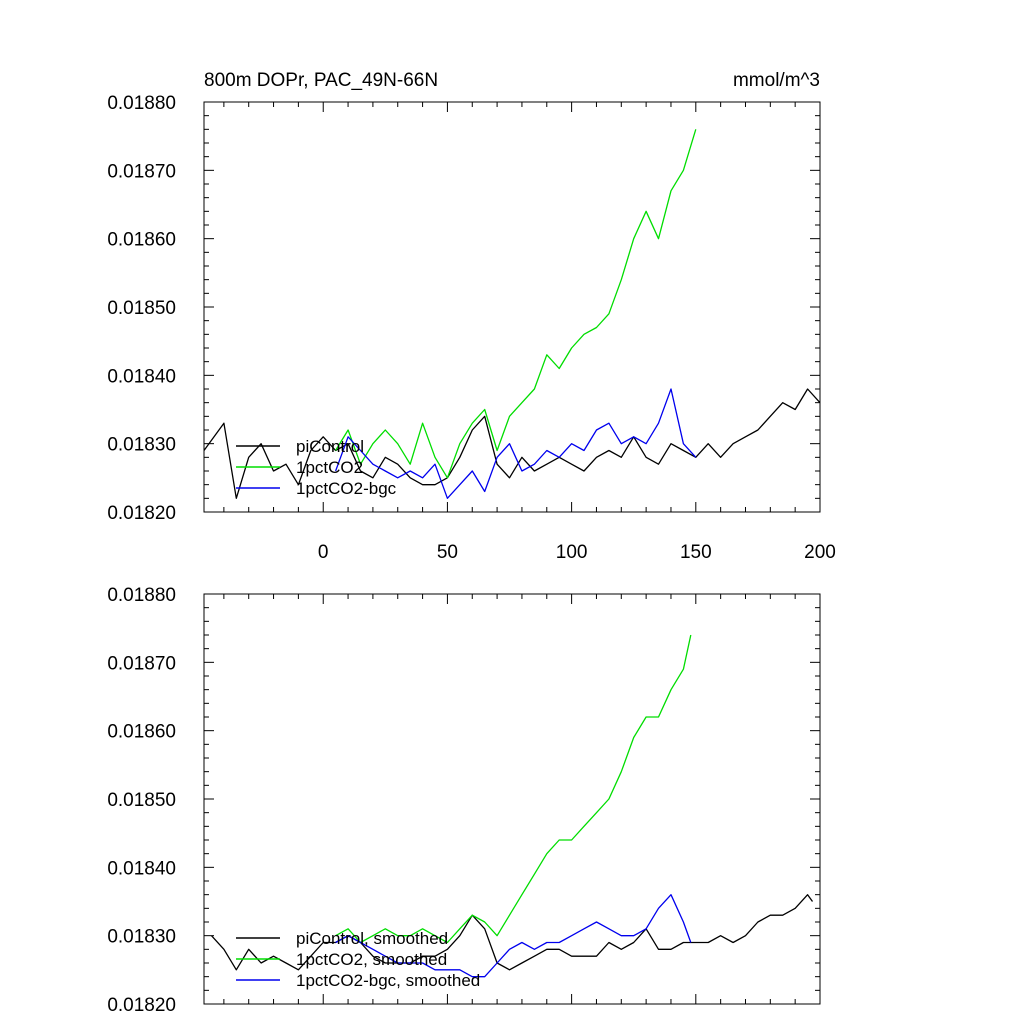 The width and height of the screenshot is (1024, 1024). I want to click on x-tick-label: 0, so click(323, 552).